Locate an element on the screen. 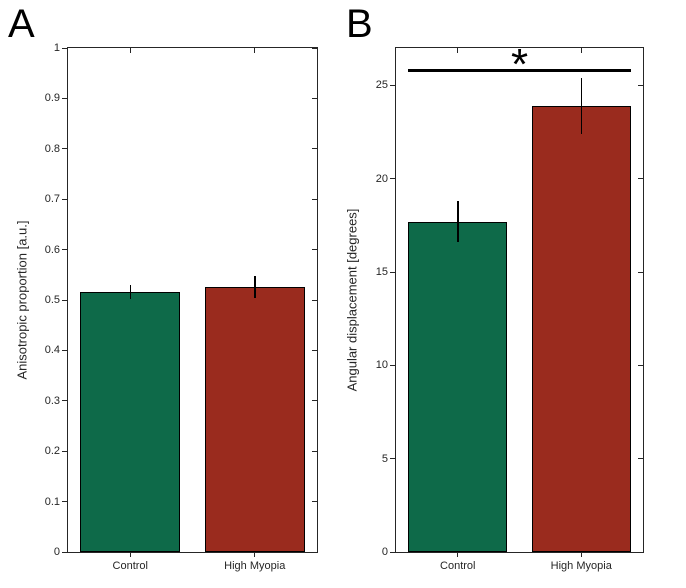 The width and height of the screenshot is (686, 588). significance-line is located at coordinates (519, 70).